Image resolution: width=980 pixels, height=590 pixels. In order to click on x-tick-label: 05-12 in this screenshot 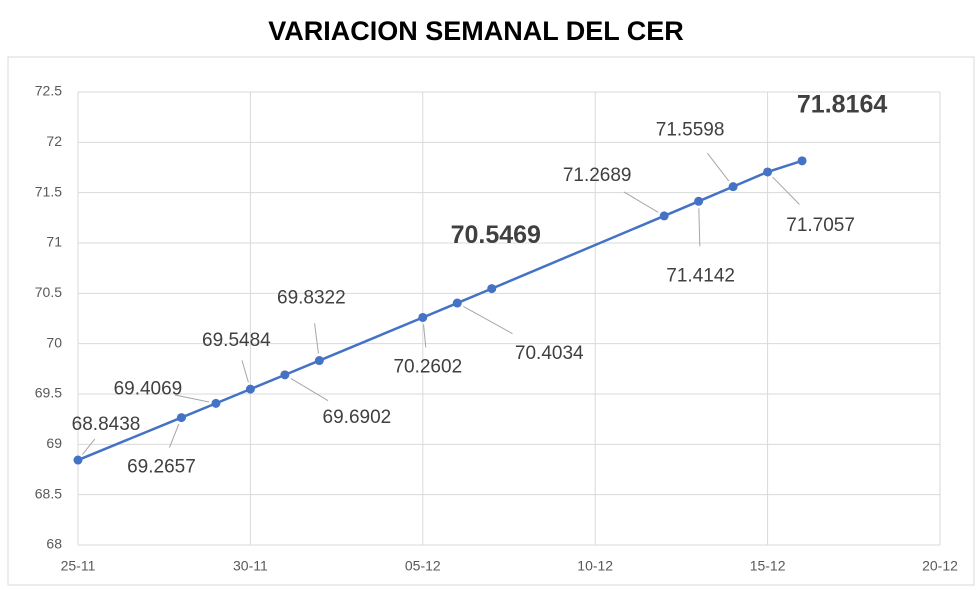, I will do `click(423, 566)`.